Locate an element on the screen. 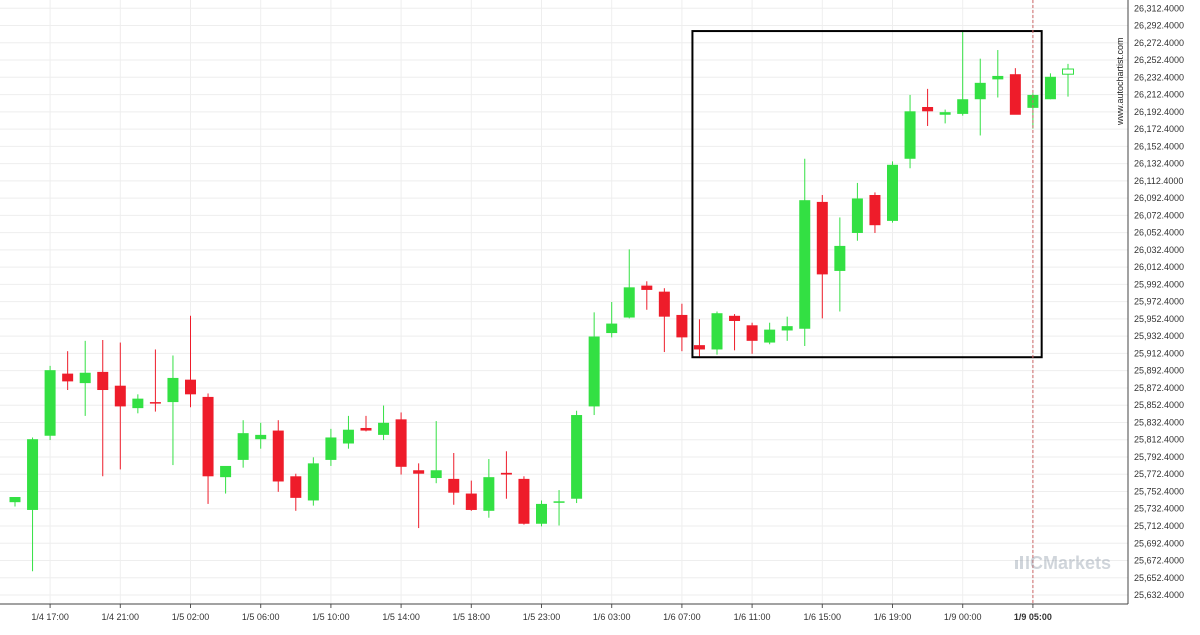 The height and width of the screenshot is (635, 1200). watermark-url: www.autochartist.com is located at coordinates (1120, 81).